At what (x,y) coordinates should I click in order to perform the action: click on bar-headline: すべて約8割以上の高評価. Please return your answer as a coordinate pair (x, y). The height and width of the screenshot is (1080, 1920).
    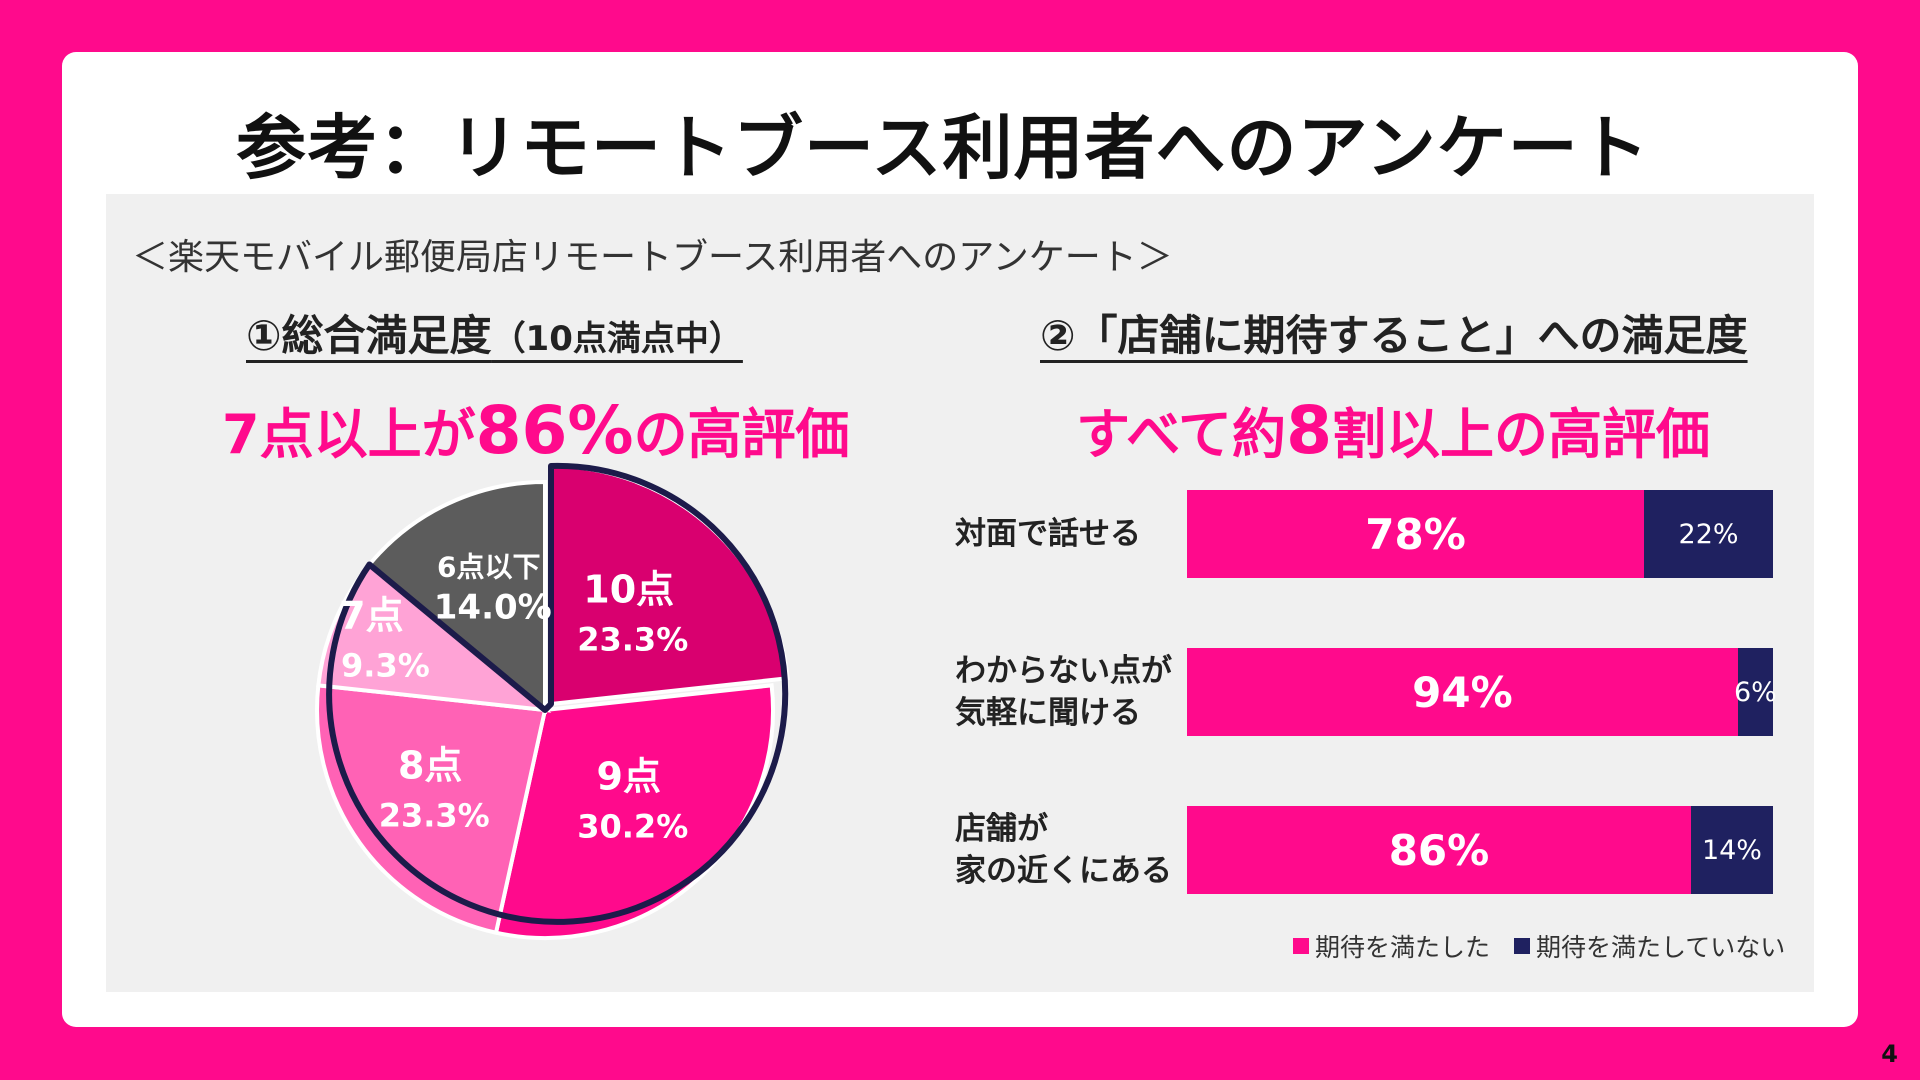
    Looking at the image, I should click on (1393, 429).